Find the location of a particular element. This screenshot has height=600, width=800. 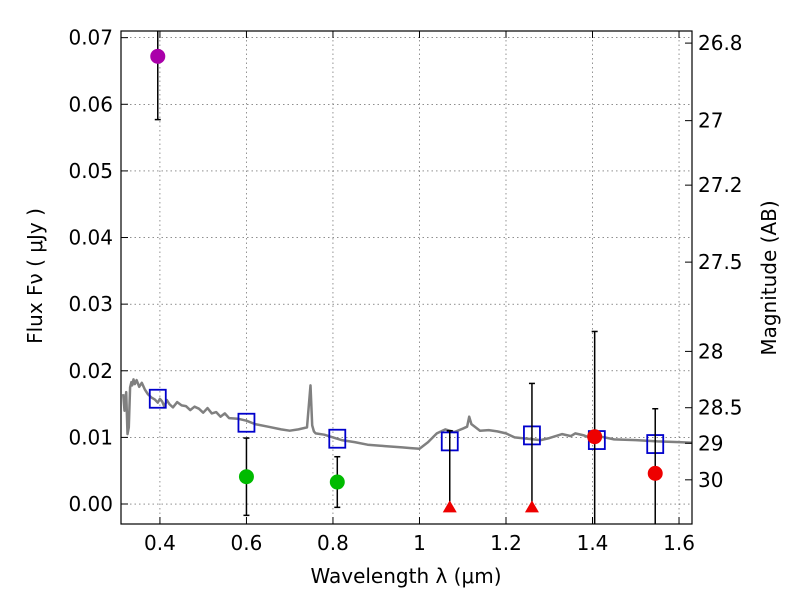

magnitude-tick-label: 27.5 is located at coordinates (720, 262).